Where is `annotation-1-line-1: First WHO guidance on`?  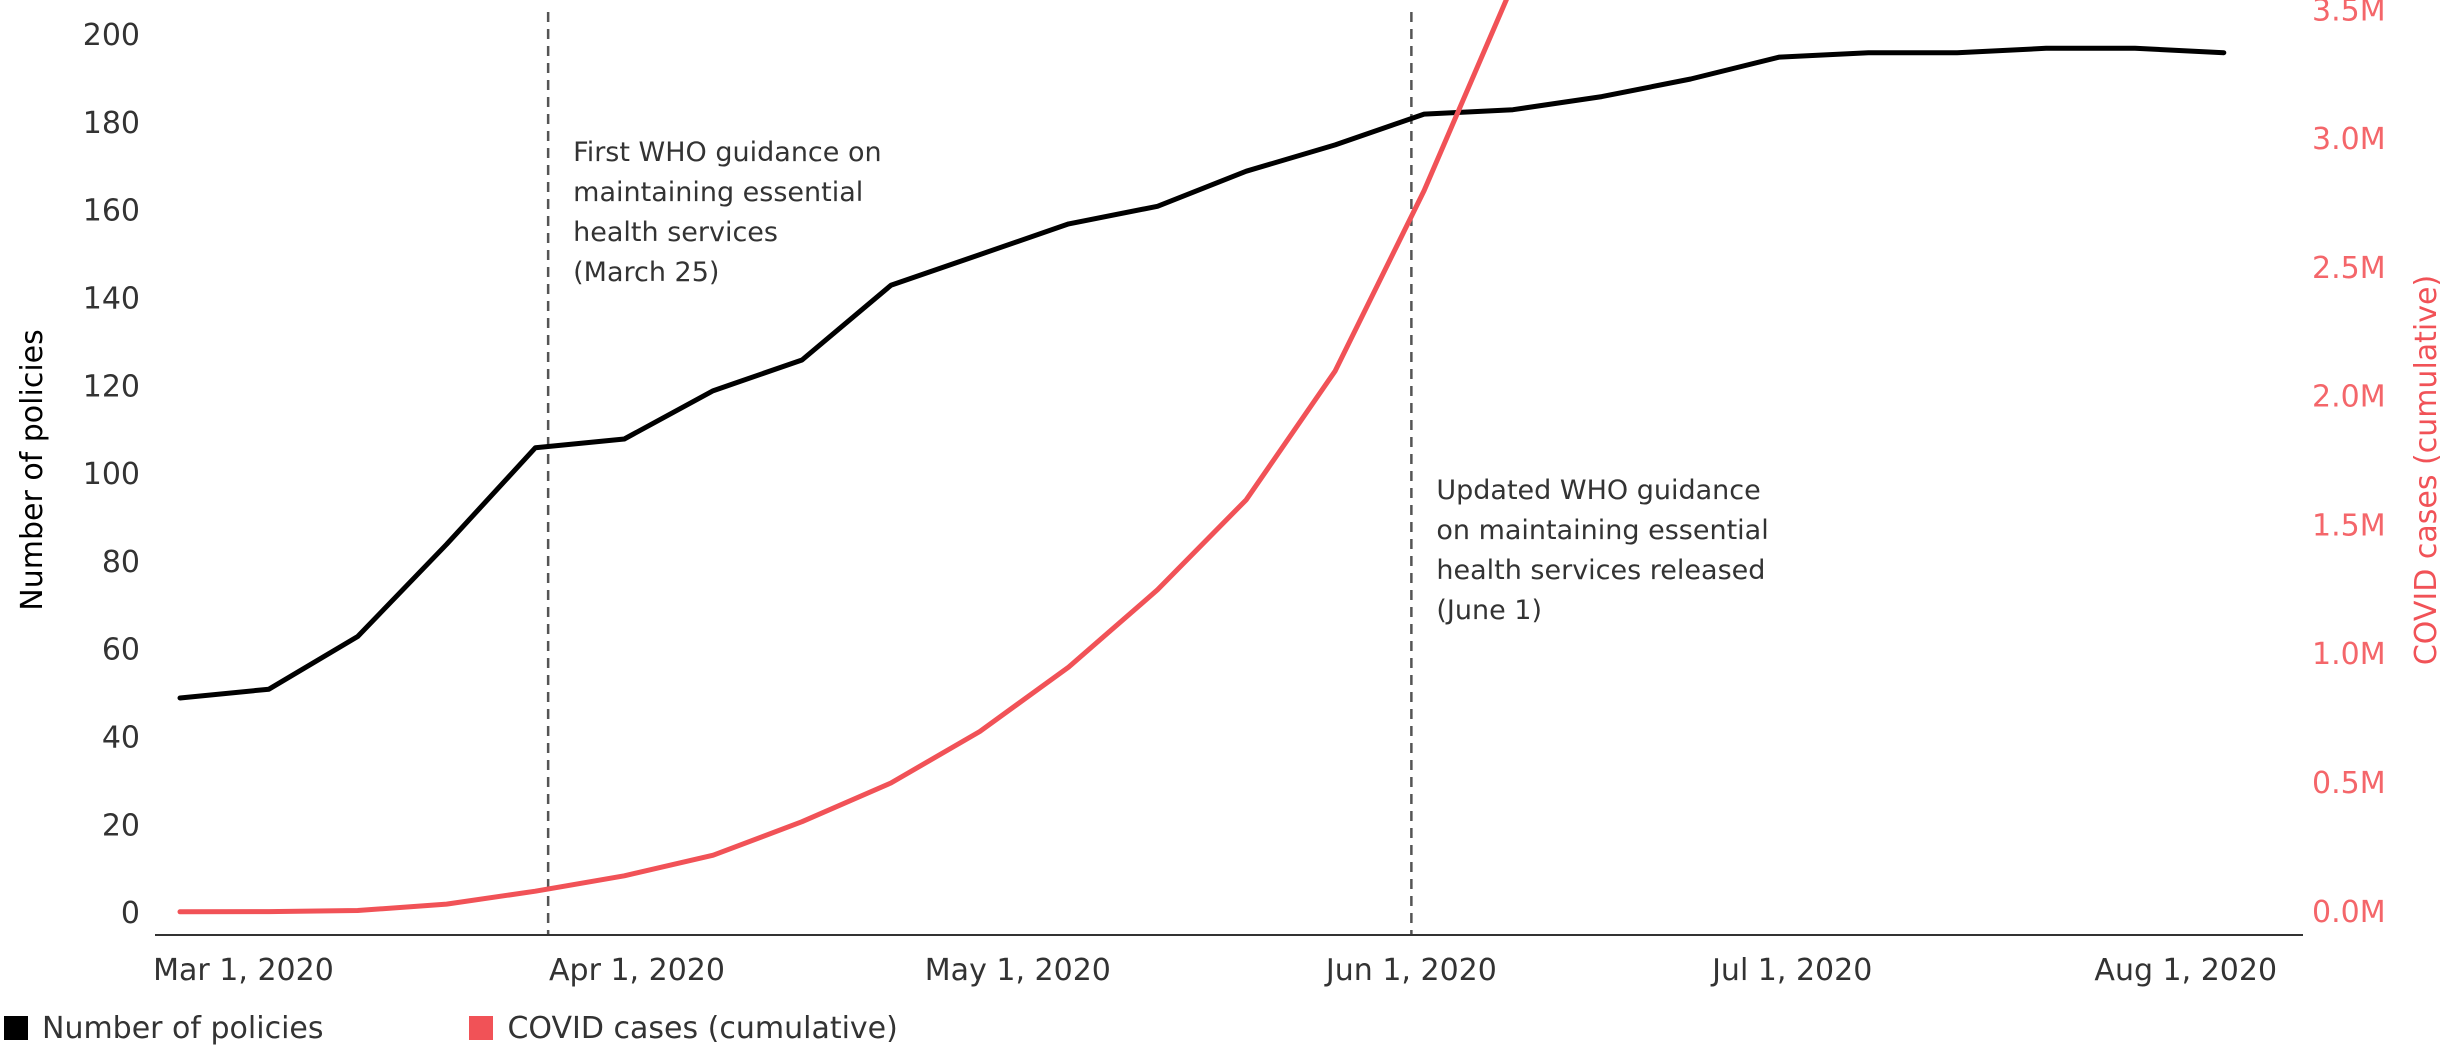 annotation-1-line-1: First WHO guidance on is located at coordinates (727, 152).